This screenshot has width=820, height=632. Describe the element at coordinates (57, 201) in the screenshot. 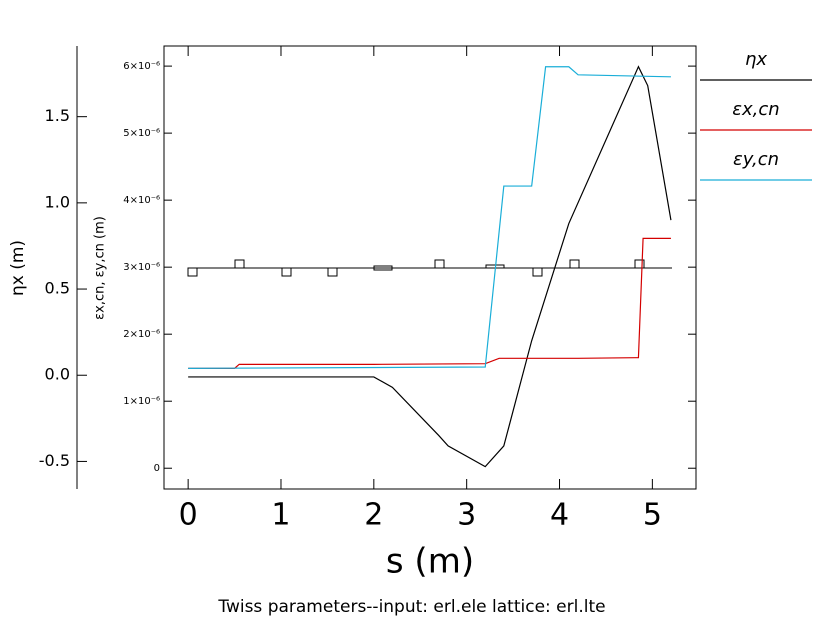

I see `y-tick-label: 1.0` at that location.